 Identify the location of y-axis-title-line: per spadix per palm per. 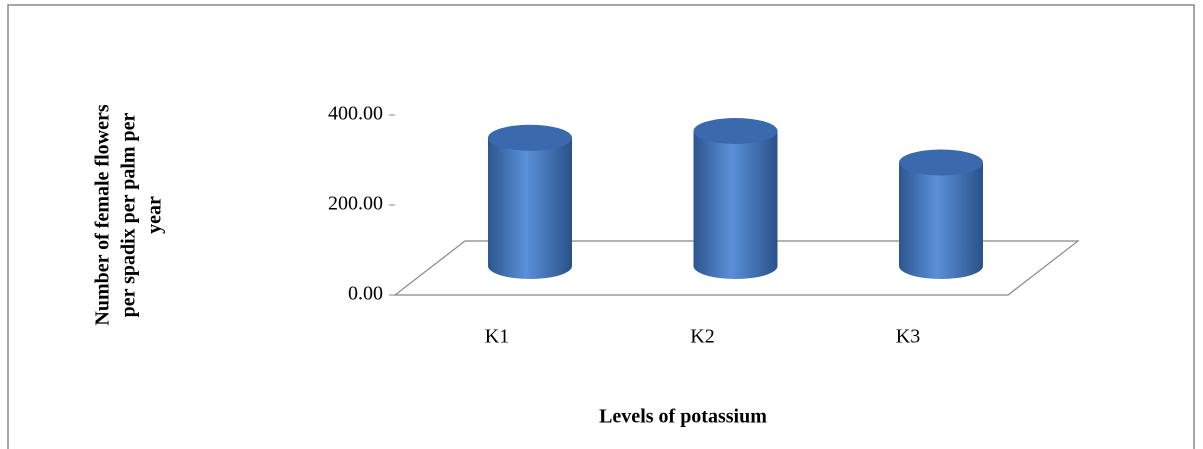
(129, 214).